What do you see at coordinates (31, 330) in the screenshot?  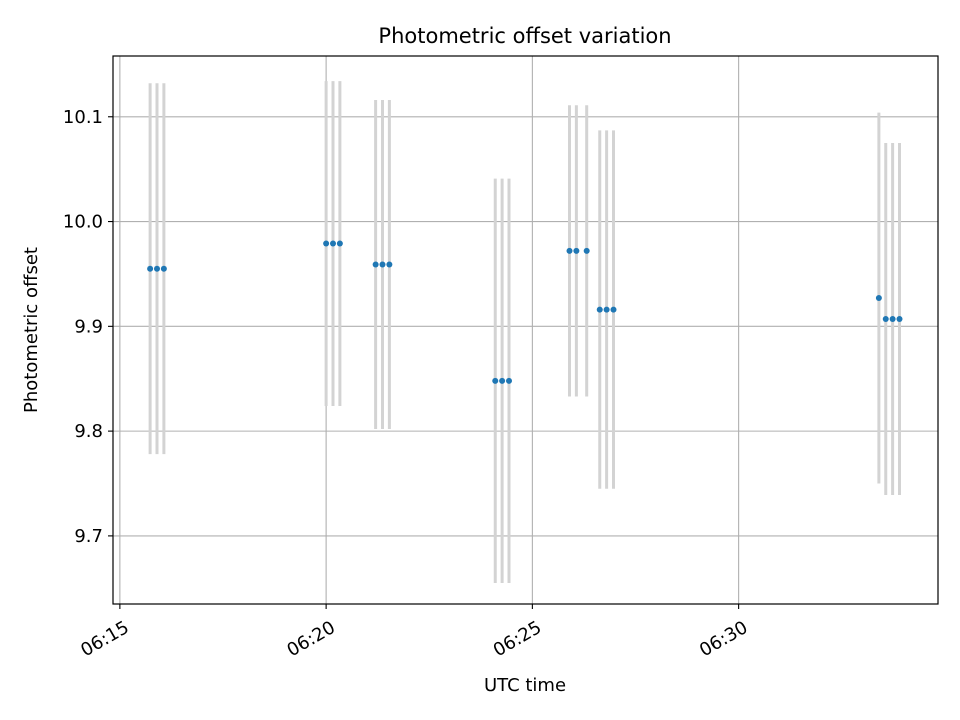 I see `y-axis-label: Photometric offset` at bounding box center [31, 330].